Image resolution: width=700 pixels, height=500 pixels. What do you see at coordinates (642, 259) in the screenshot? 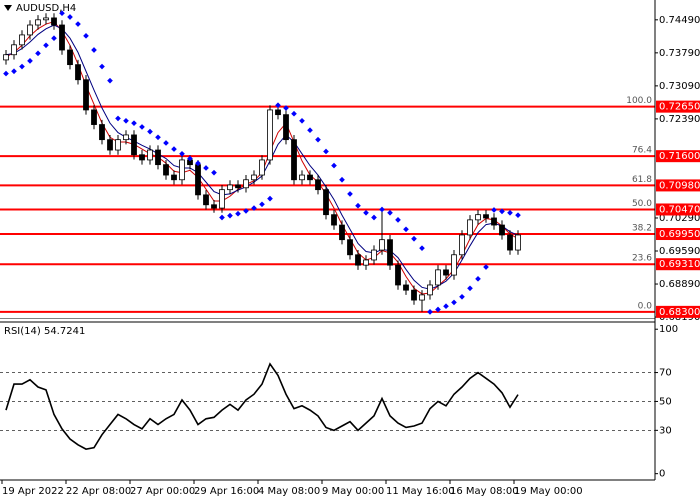
I see `fib-level-name: 23.6` at bounding box center [642, 259].